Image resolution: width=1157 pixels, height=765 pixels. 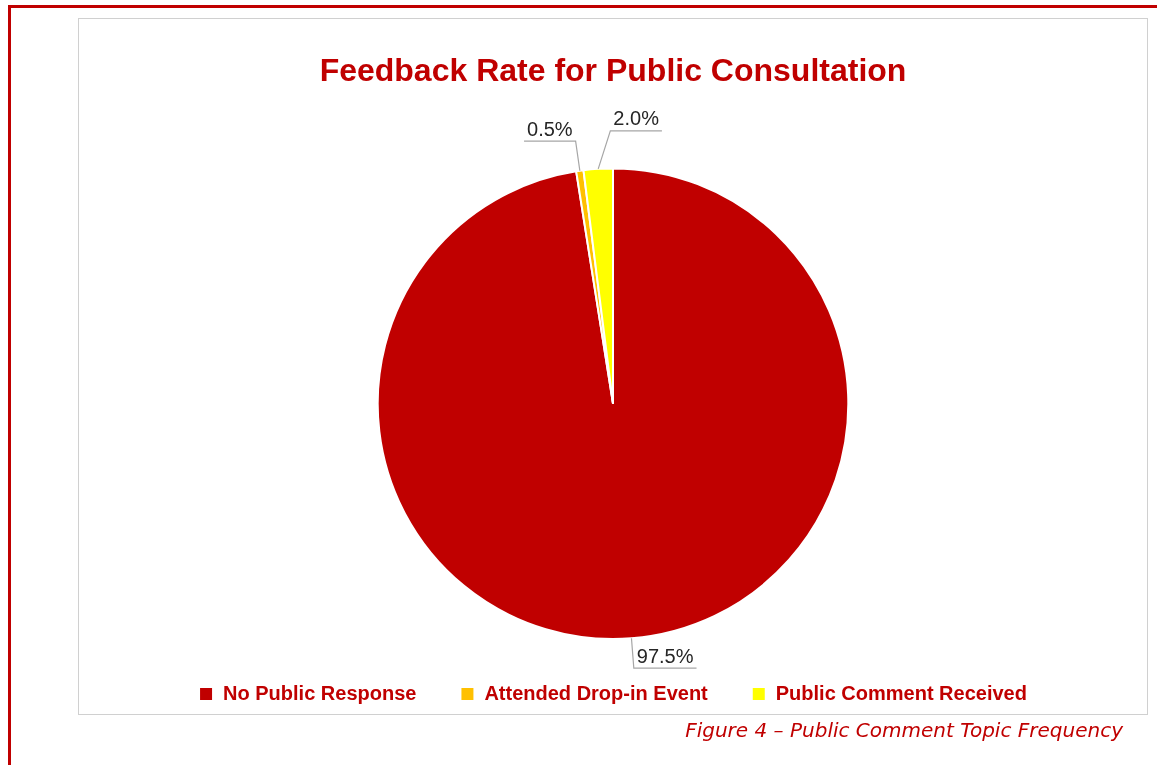 What do you see at coordinates (901, 692) in the screenshot?
I see `legend-label: Public Comment Received` at bounding box center [901, 692].